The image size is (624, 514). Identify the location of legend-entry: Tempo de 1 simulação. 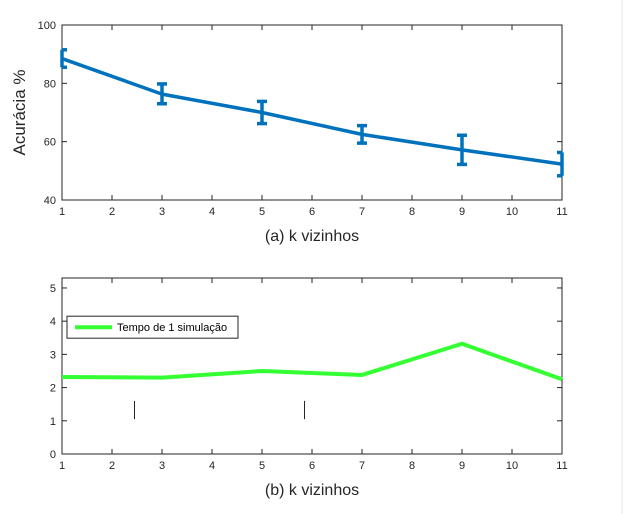
(172, 328).